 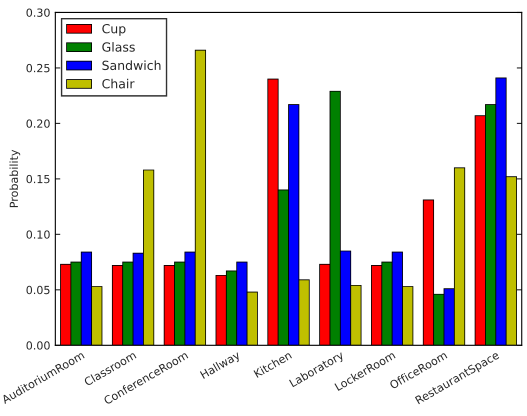 I want to click on y-tick-label: 0.25, so click(x=38, y=68).